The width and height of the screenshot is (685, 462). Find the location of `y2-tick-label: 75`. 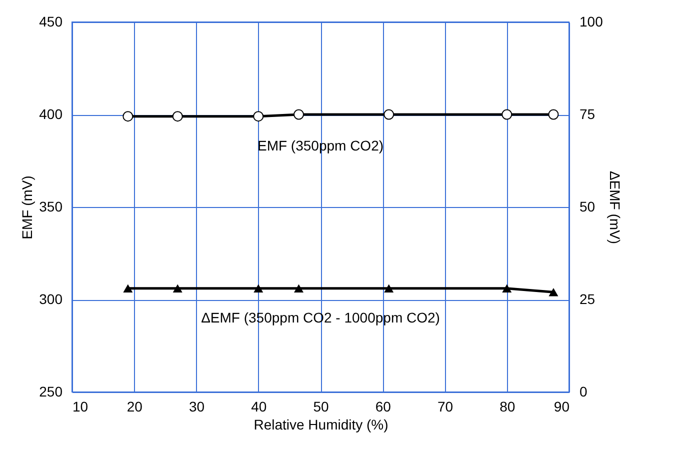

y2-tick-label: 75 is located at coordinates (588, 114).